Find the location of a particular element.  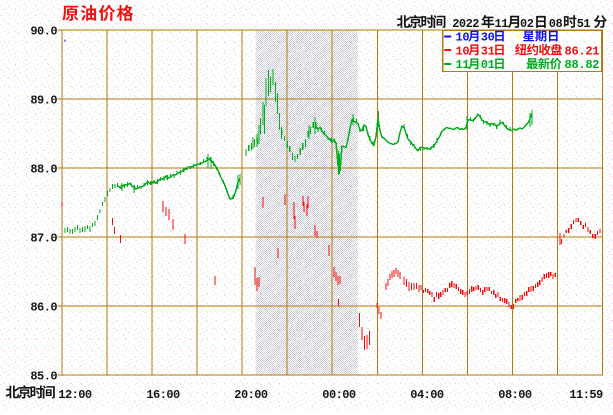

svg-text: 12:00 is located at coordinates (75, 395).